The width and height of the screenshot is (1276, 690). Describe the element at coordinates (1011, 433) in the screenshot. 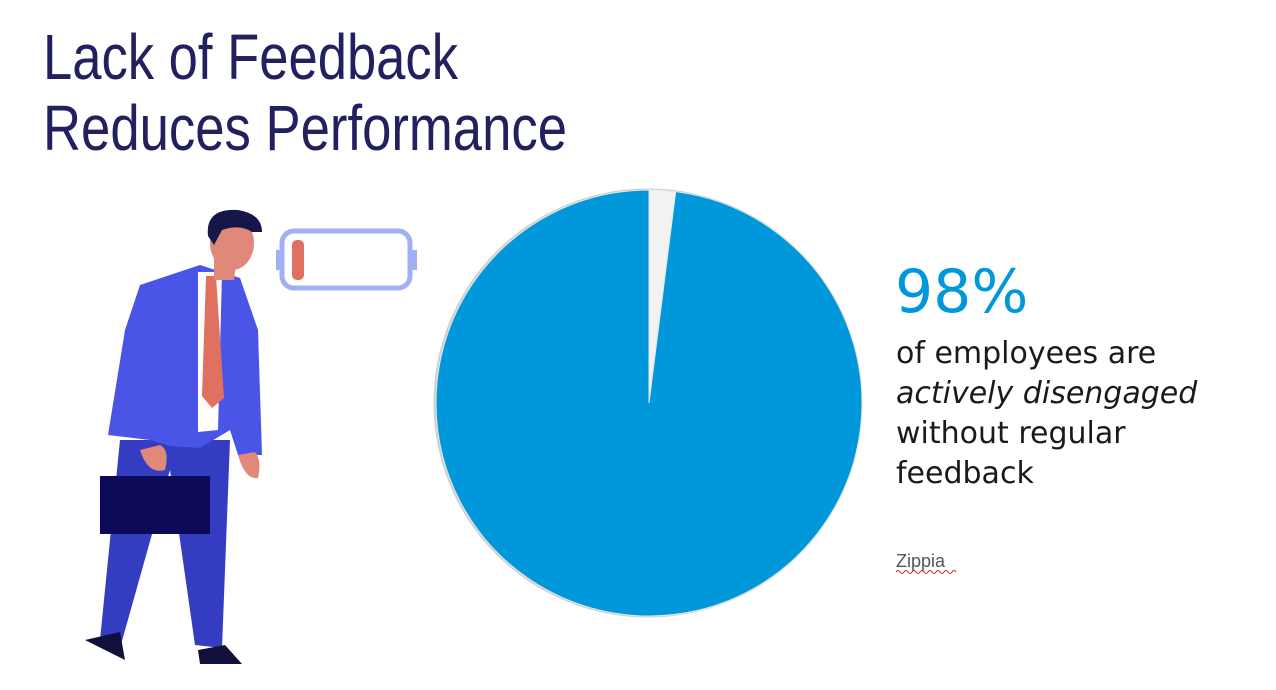

I see `description: without regular` at that location.